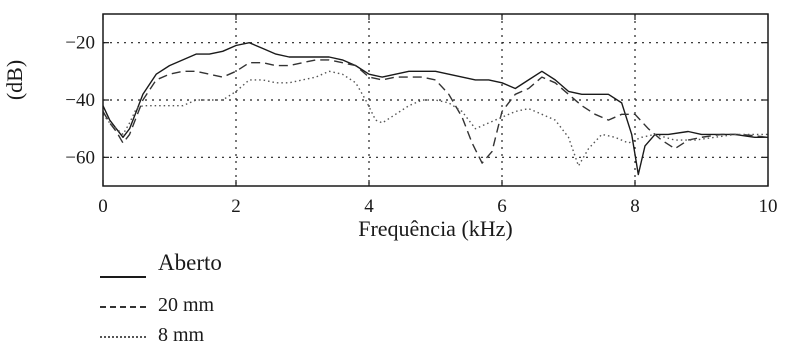  What do you see at coordinates (502, 206) in the screenshot?
I see `x-tick-label-6: 6` at bounding box center [502, 206].